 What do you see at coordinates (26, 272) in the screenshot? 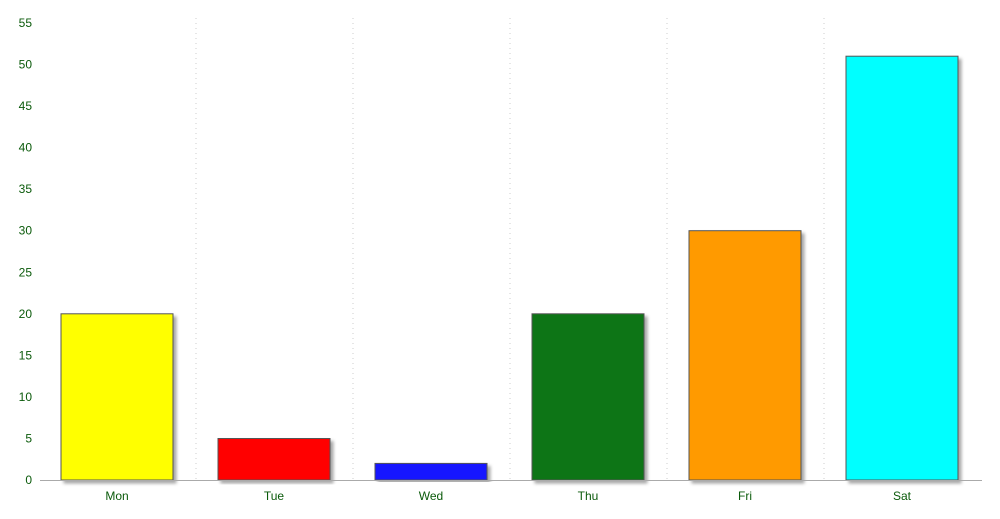
I see `y-tick-label: 25` at bounding box center [26, 272].